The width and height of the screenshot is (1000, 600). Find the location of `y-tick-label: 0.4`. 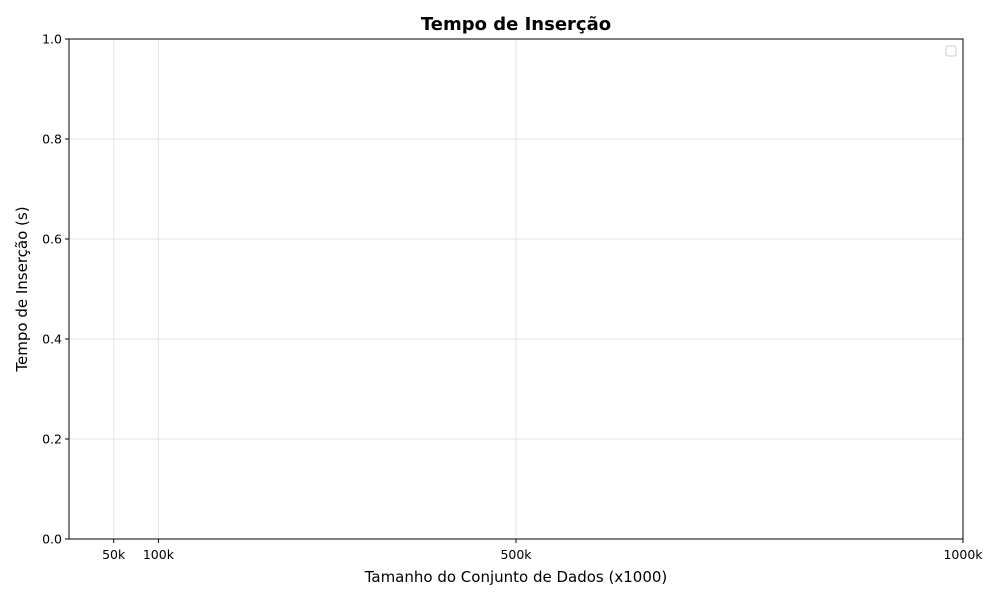

y-tick-label: 0.4 is located at coordinates (52, 339).